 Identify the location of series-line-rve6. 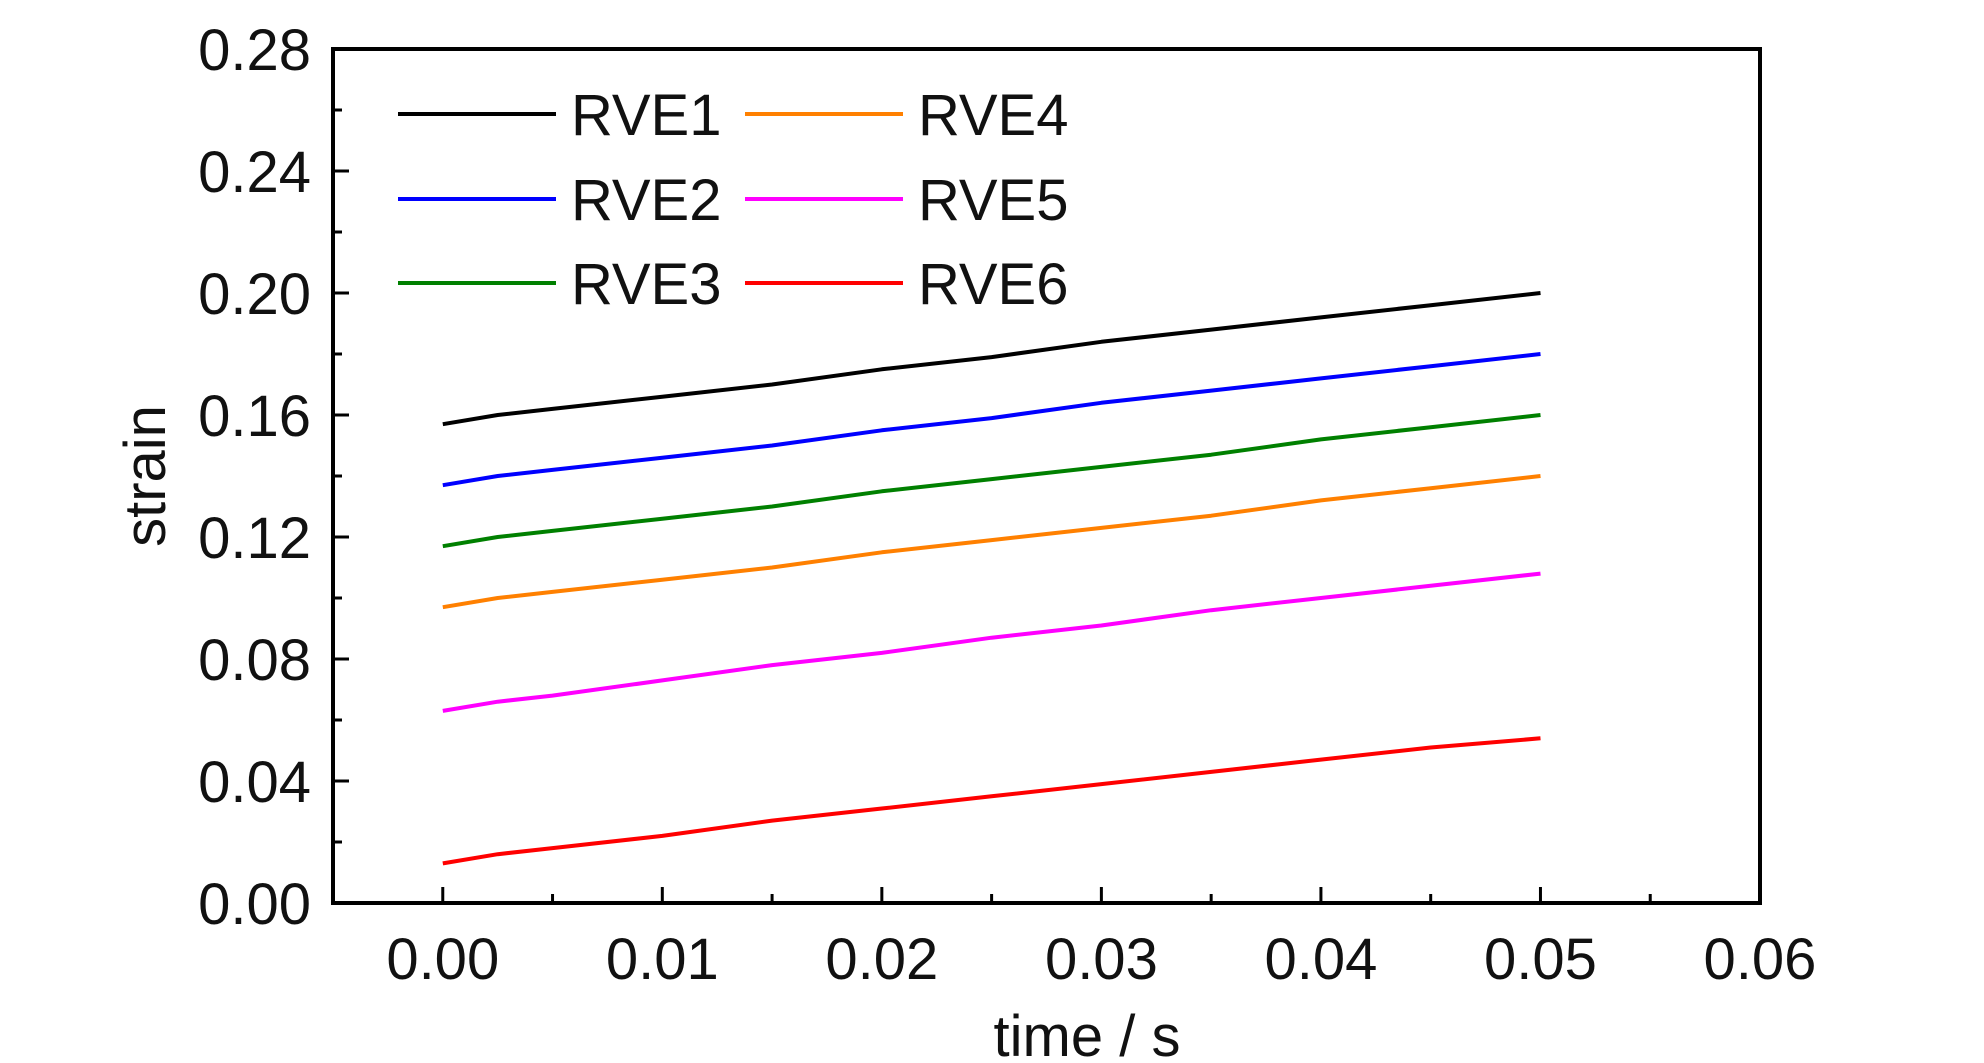
(991, 801).